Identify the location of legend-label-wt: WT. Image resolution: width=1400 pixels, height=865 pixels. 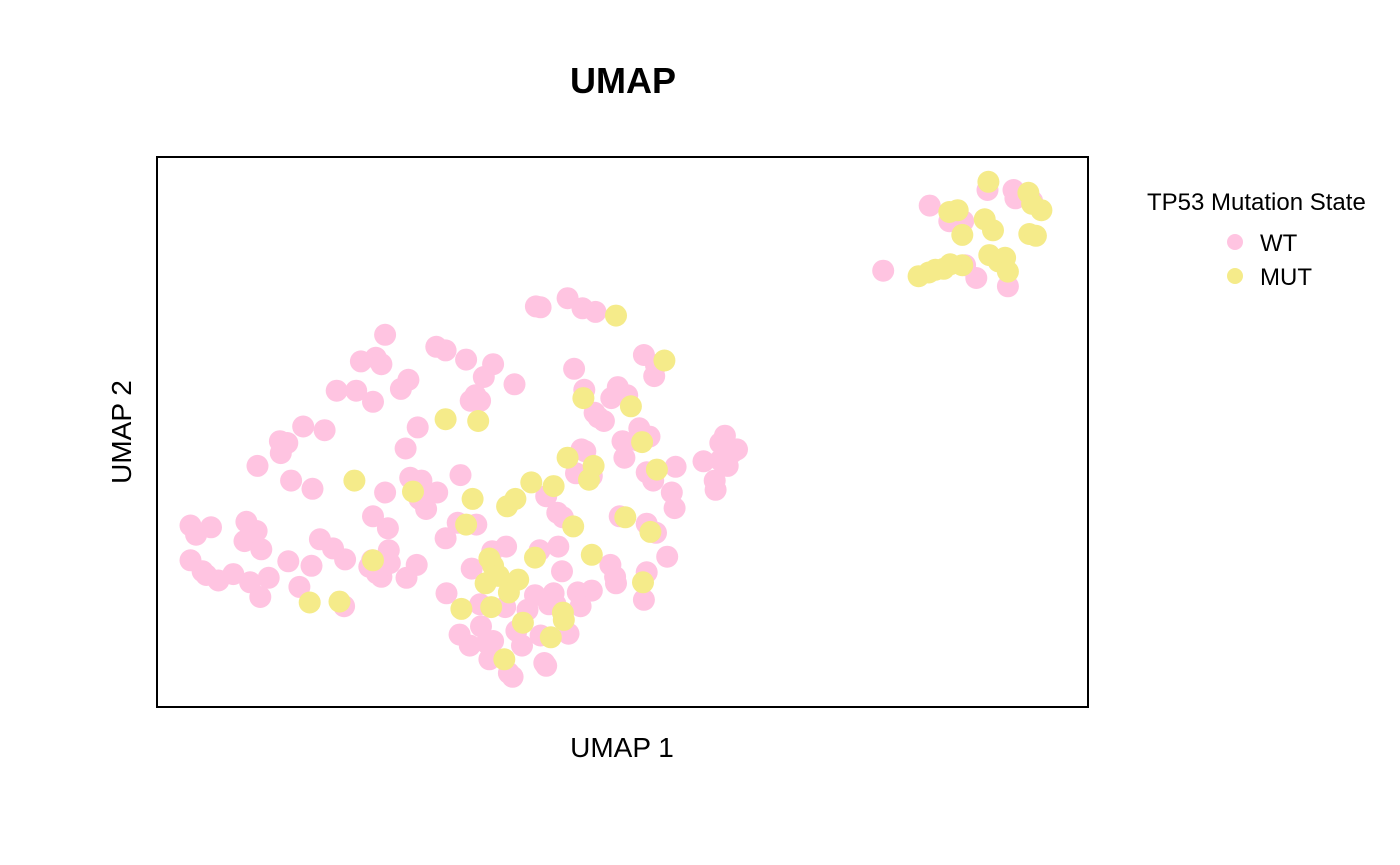
(1279, 243).